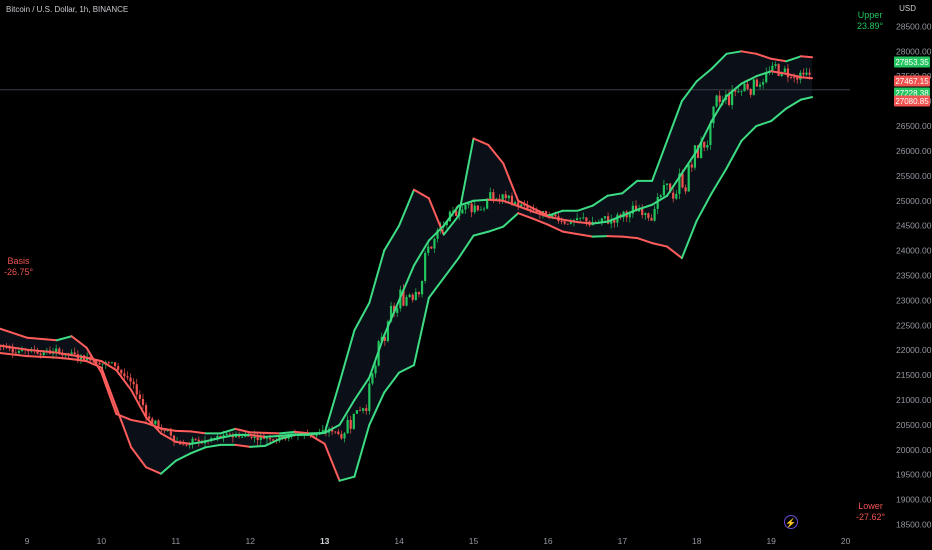 This screenshot has height=550, width=932. I want to click on y-tick-label: 19500.00, so click(914, 475).